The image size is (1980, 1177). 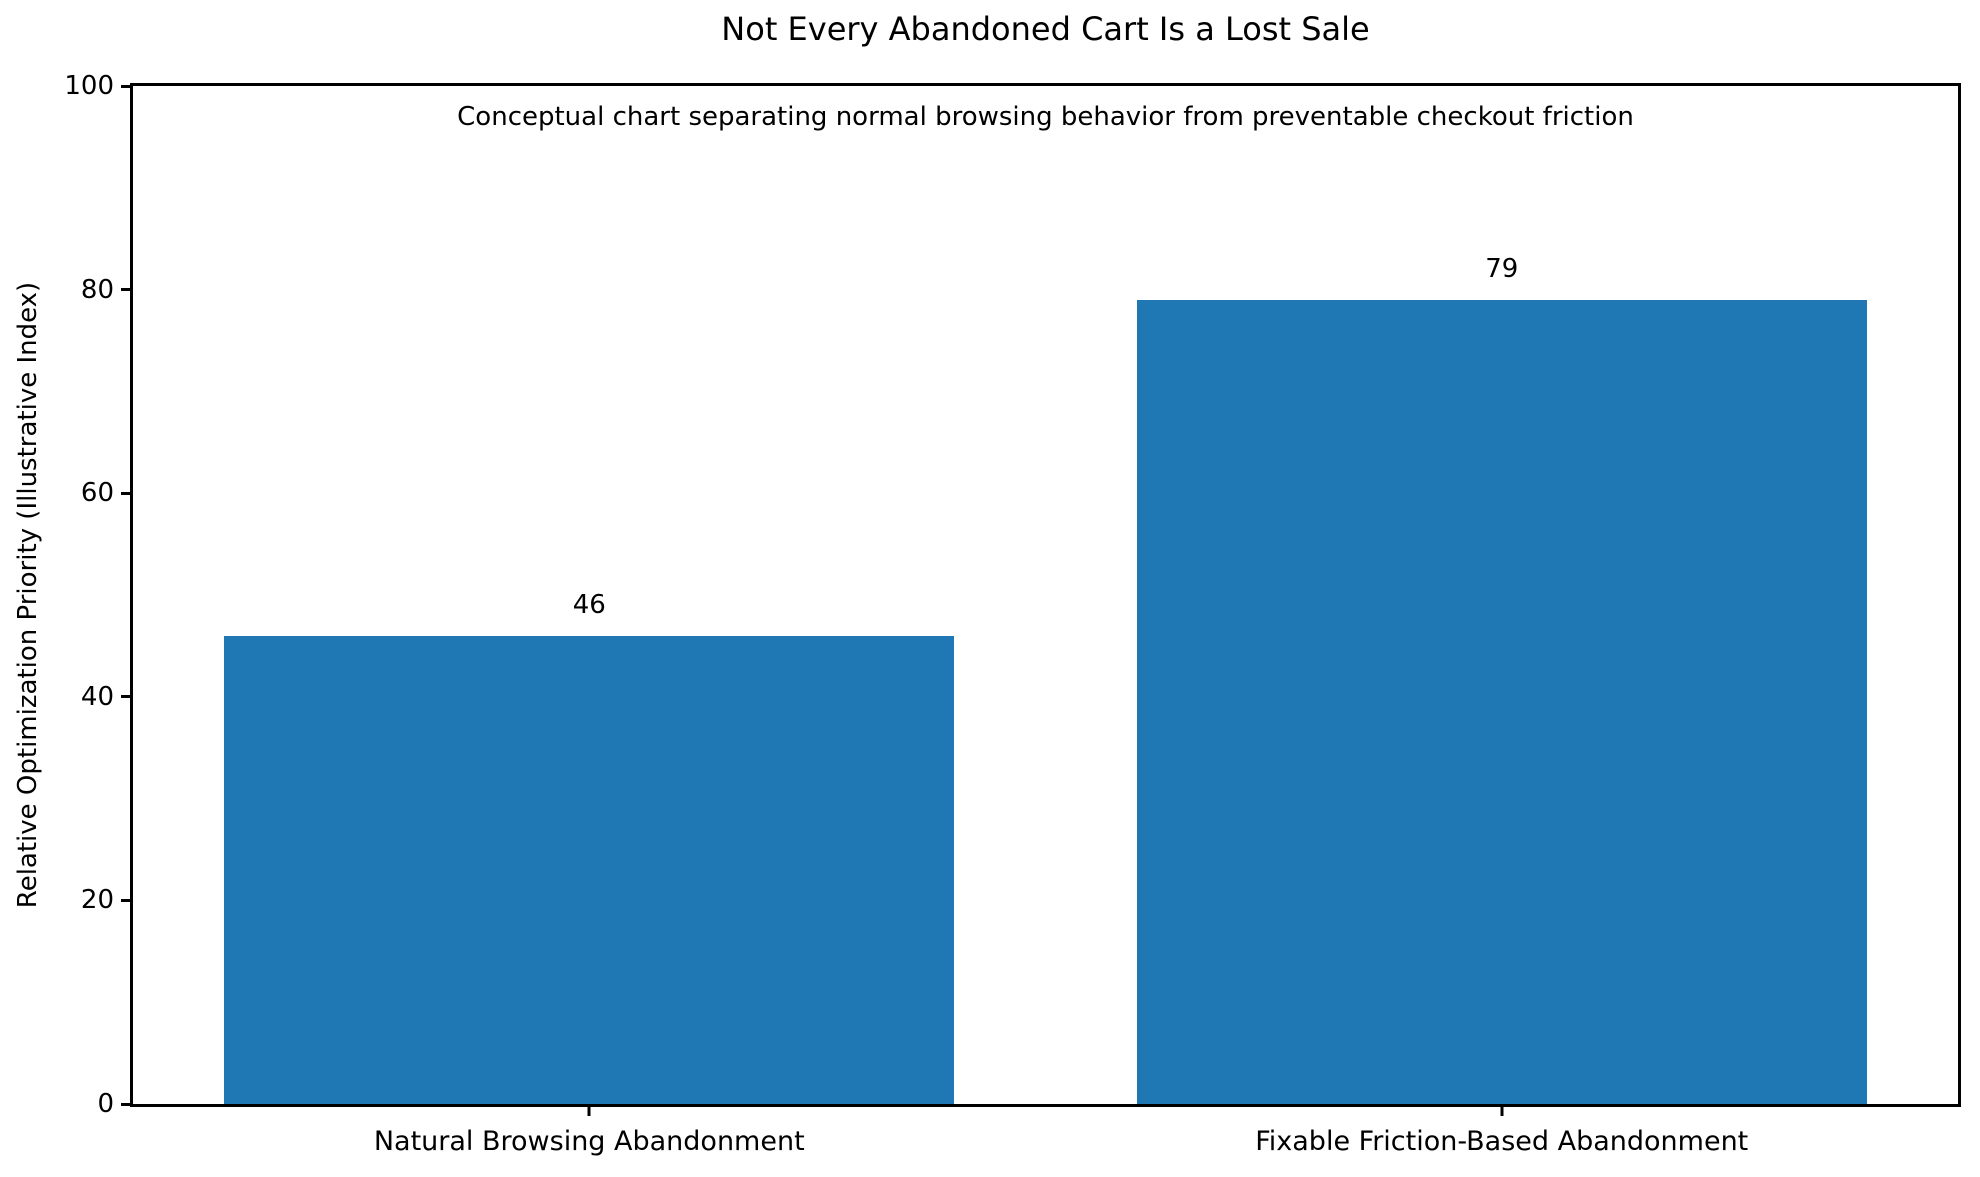 I want to click on x-tick-label: Natural Browsing Abandonment, so click(x=589, y=1141).